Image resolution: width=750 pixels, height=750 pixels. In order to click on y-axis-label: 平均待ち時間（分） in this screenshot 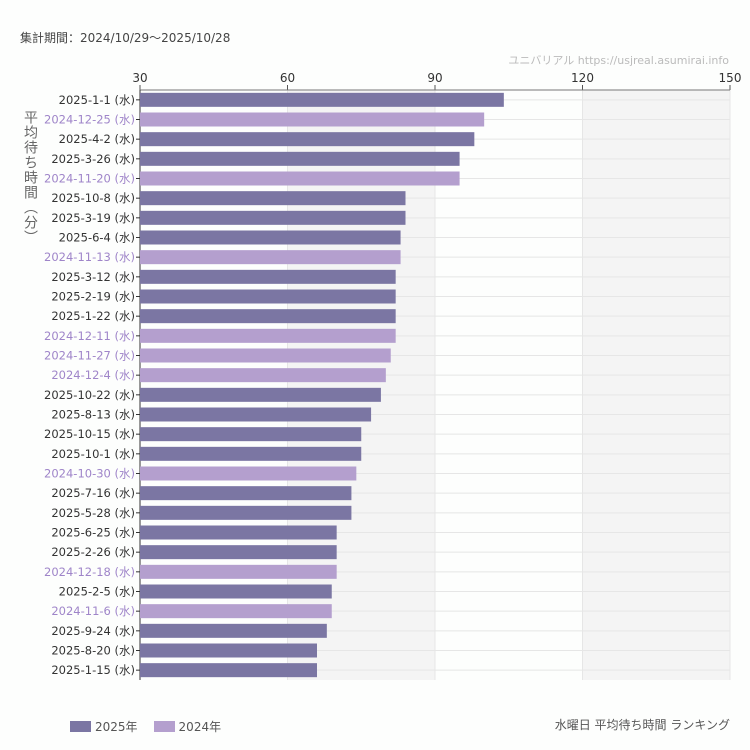, I will do `click(30, 177)`.